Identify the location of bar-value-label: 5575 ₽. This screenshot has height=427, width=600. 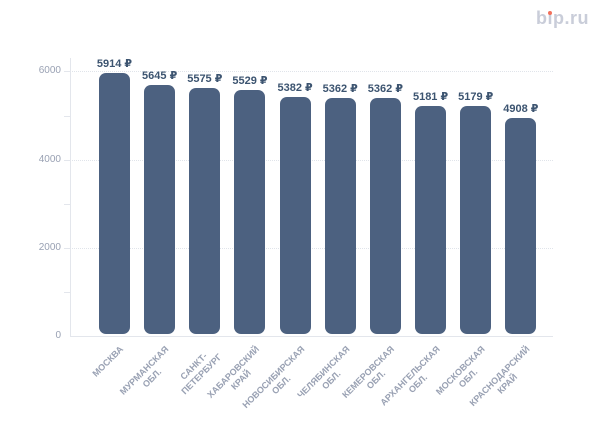
(205, 79).